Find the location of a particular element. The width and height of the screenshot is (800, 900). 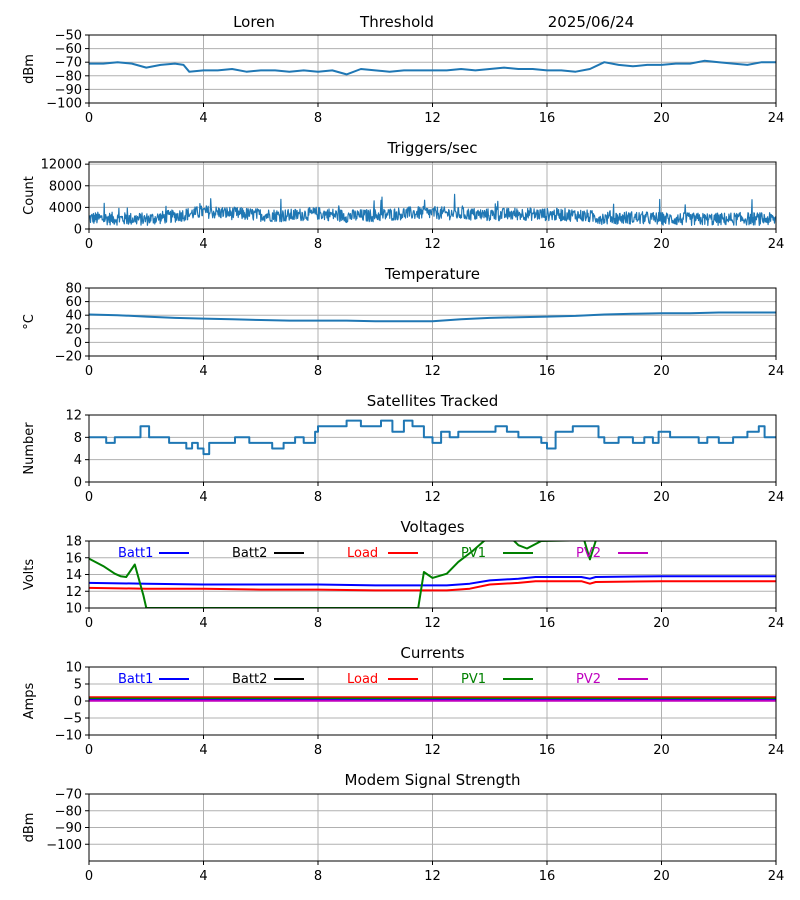

y-tick-label: −90 is located at coordinates (68, 828).